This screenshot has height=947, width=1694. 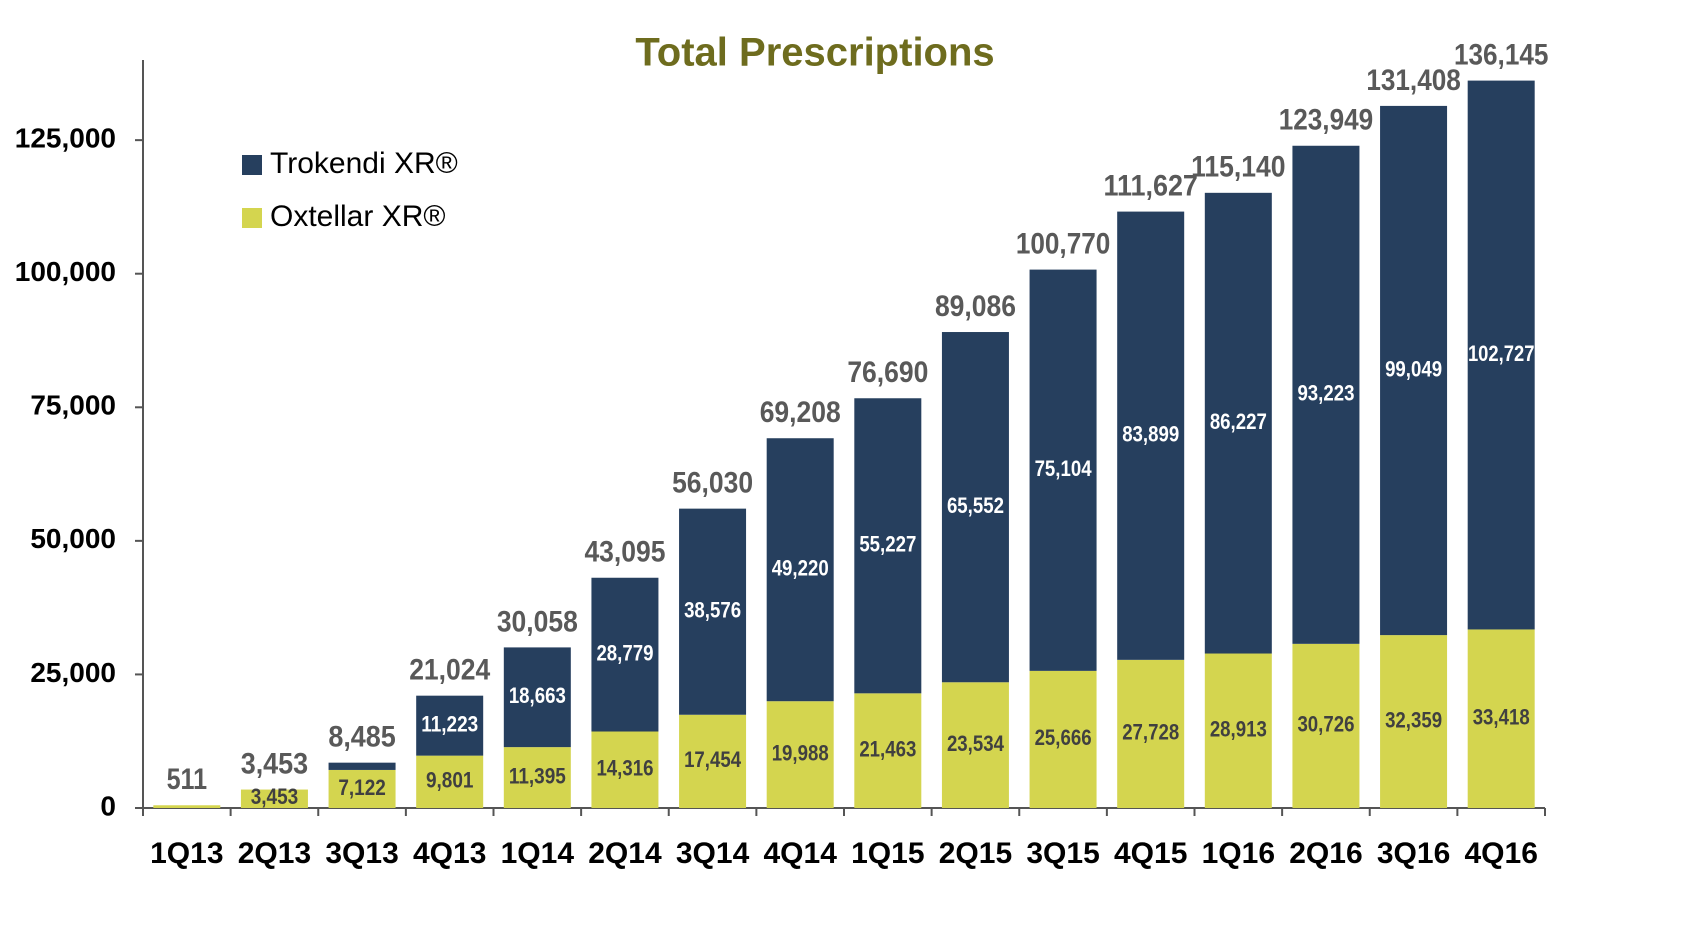 I want to click on data-label: 30,726, so click(x=1325, y=724).